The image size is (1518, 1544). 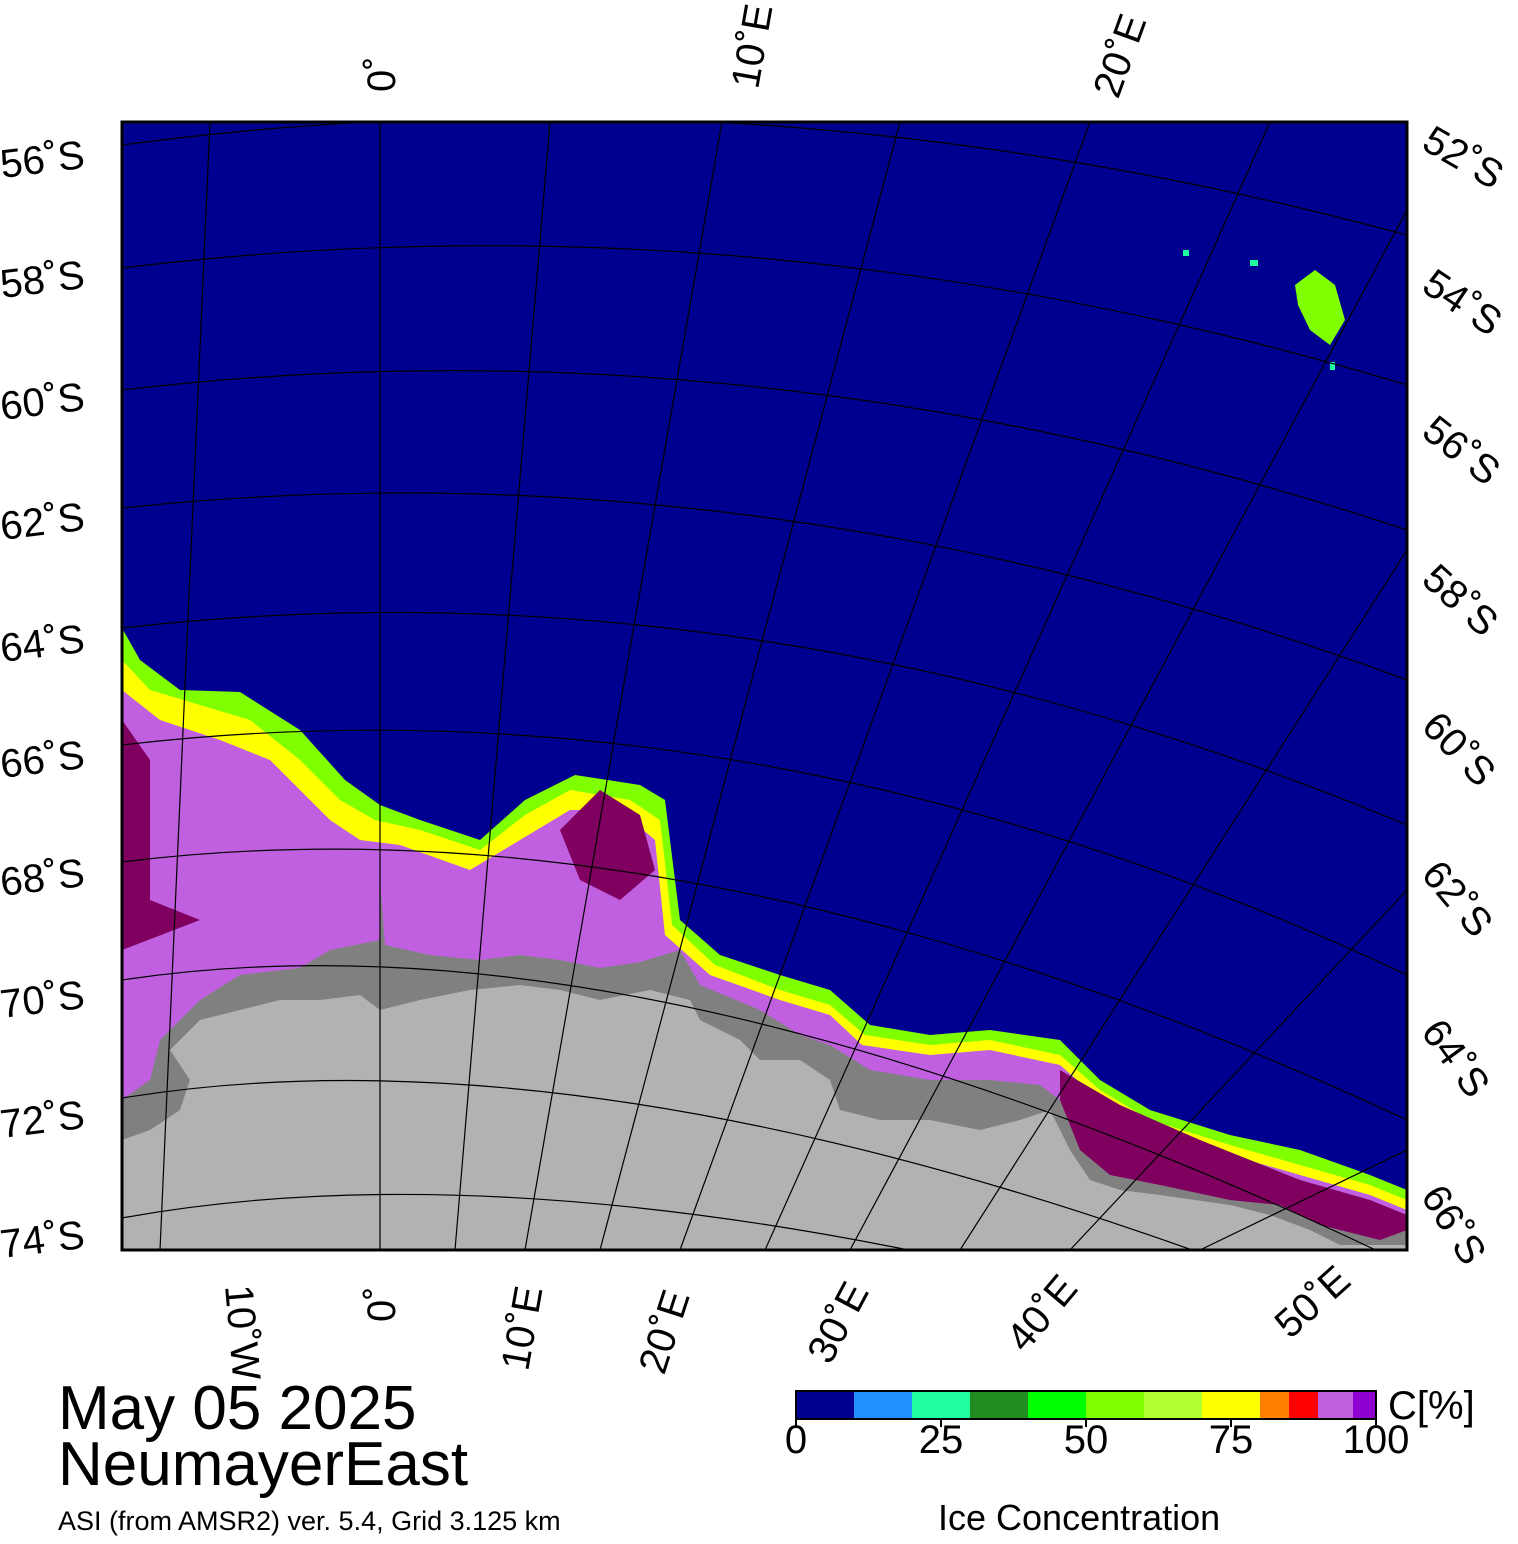 I want to click on product-info: ASI (from AMSR2) ver. 5.4, Grid 3.125 km, so click(x=309, y=1521).